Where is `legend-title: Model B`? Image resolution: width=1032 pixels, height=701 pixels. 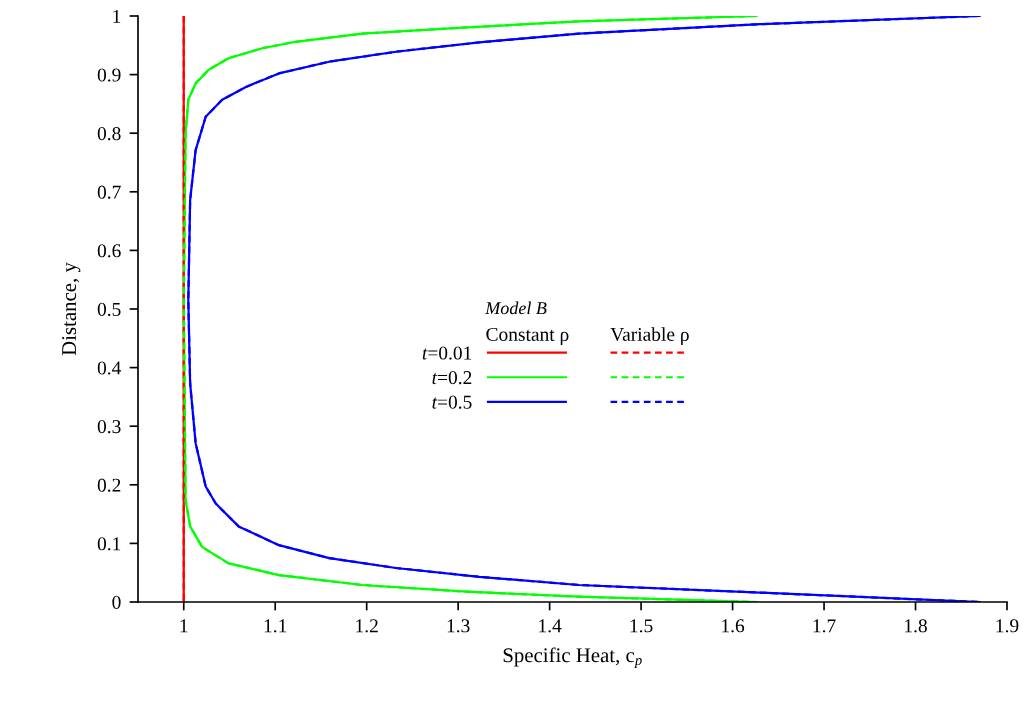 legend-title: Model B is located at coordinates (516, 308).